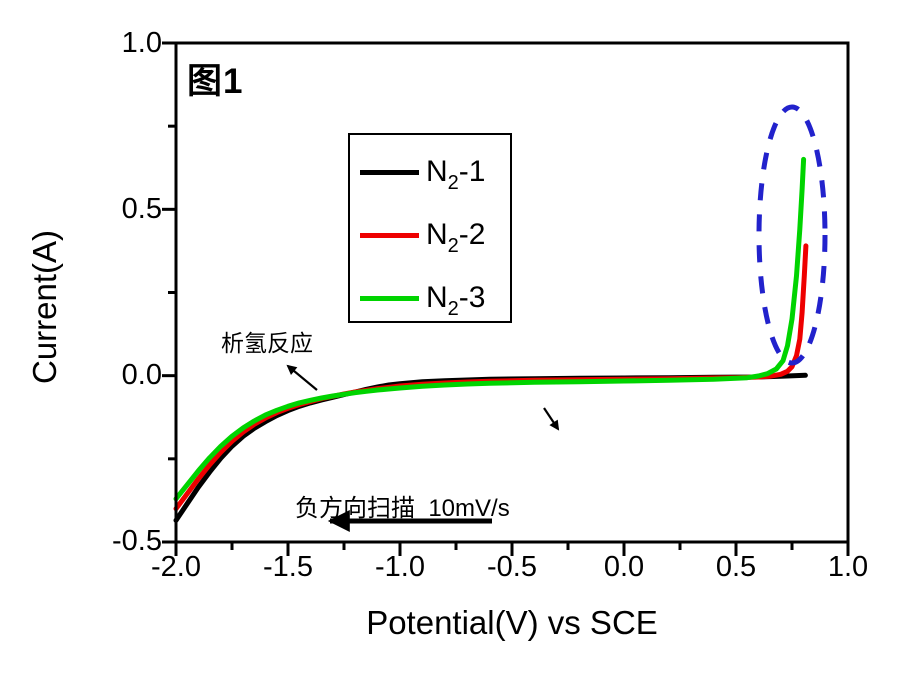 Image resolution: width=900 pixels, height=673 pixels. Describe the element at coordinates (176, 567) in the screenshot. I see `x-tick-label--2.0: -2.0` at that location.